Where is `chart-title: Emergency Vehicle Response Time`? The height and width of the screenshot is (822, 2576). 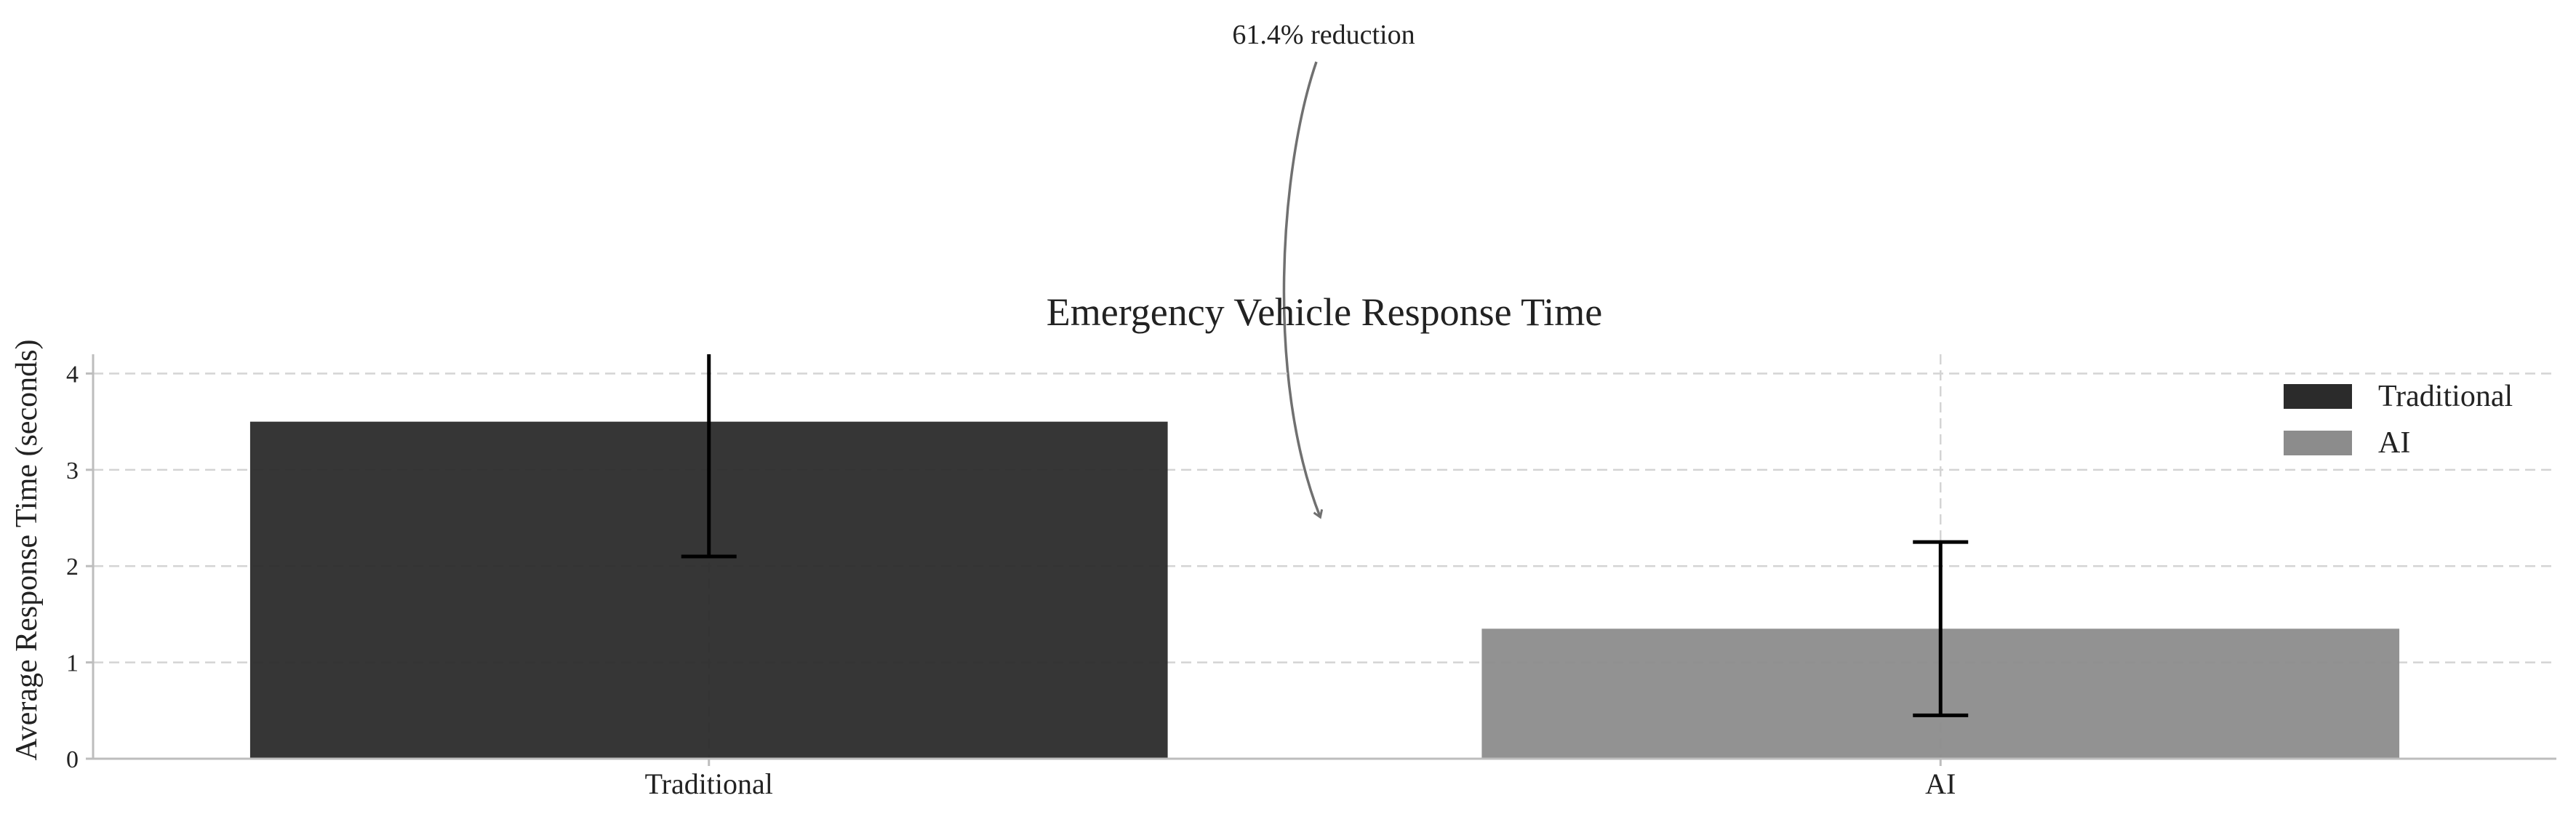
chart-title: Emergency Vehicle Response Time is located at coordinates (1324, 312).